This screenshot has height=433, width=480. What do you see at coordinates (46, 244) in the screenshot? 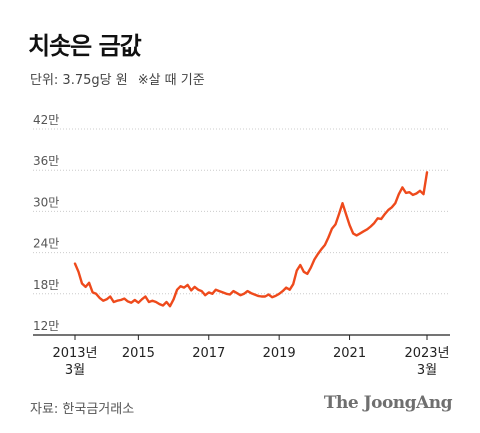
I see `y-tick-label: 24만` at bounding box center [46, 244].